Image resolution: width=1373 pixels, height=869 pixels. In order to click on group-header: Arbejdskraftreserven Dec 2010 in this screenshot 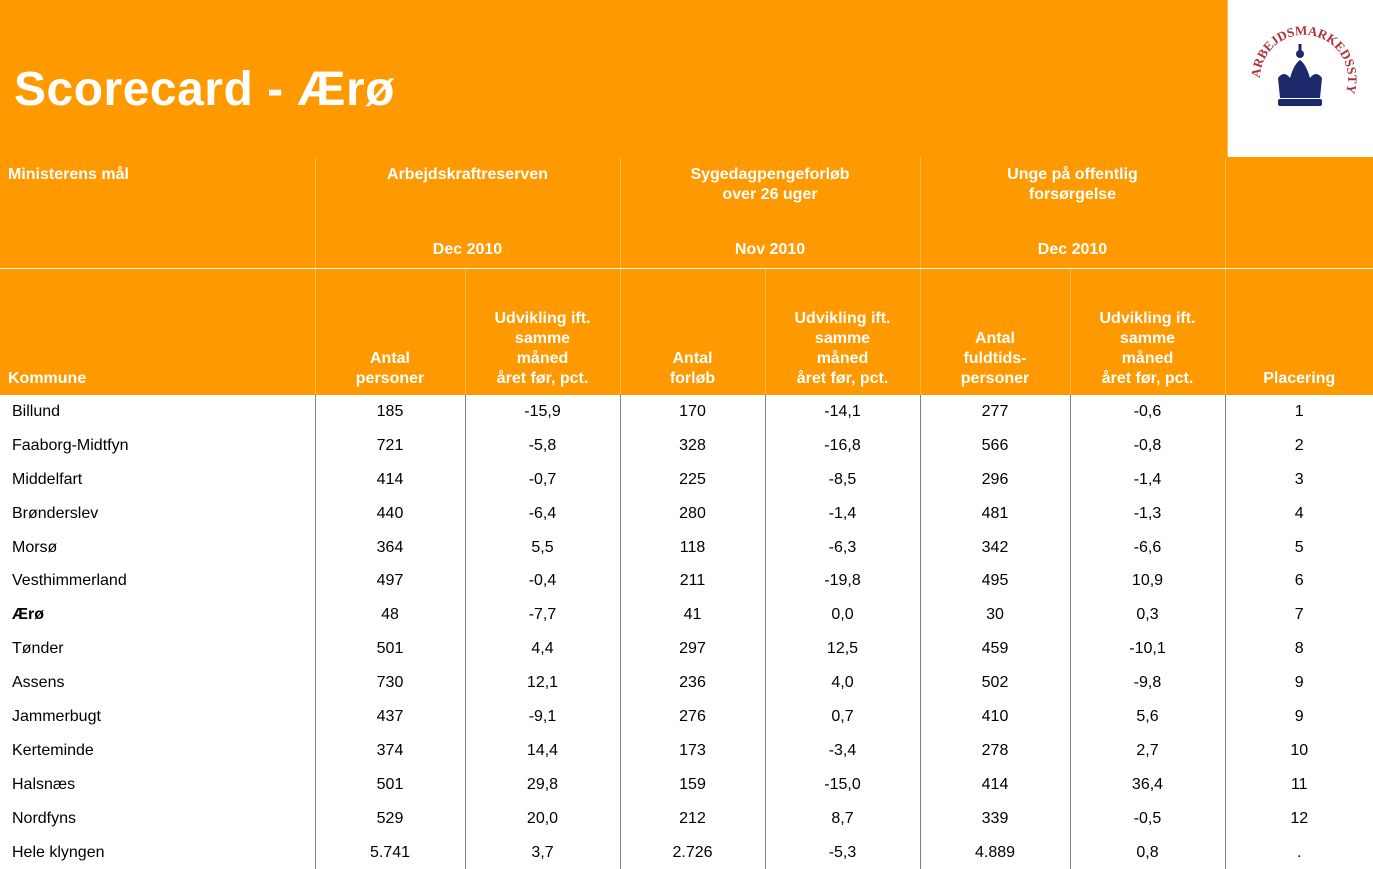, I will do `click(467, 213)`.